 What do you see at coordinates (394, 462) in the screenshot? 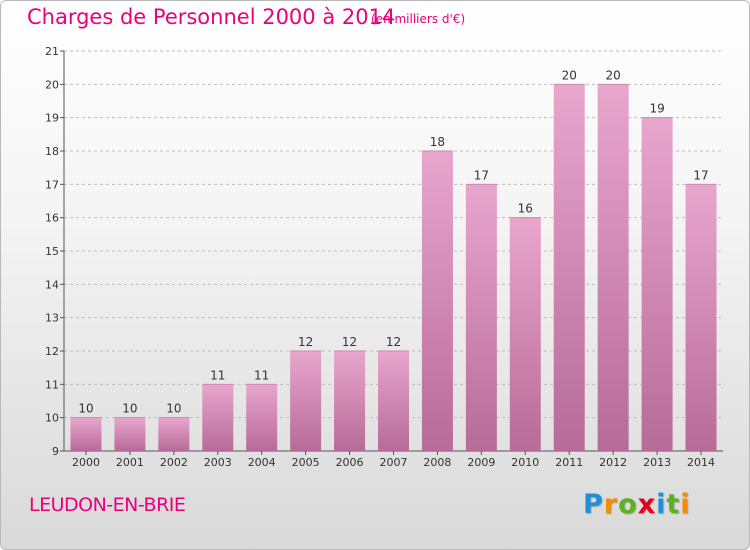
I see `x-tick-label: 2007` at bounding box center [394, 462].